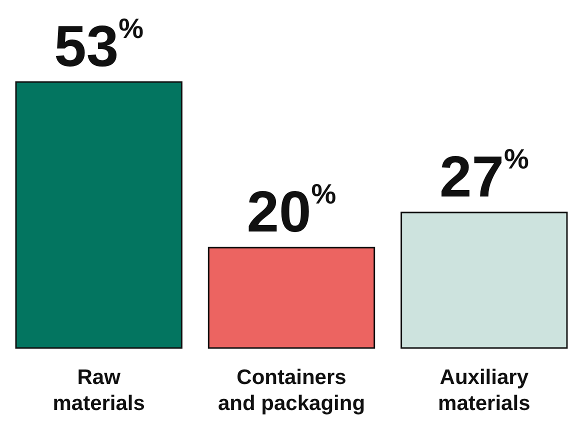 Image resolution: width=568 pixels, height=422 pixels. Describe the element at coordinates (292, 390) in the screenshot. I see `x-tick-label: Containers and packaging` at that location.